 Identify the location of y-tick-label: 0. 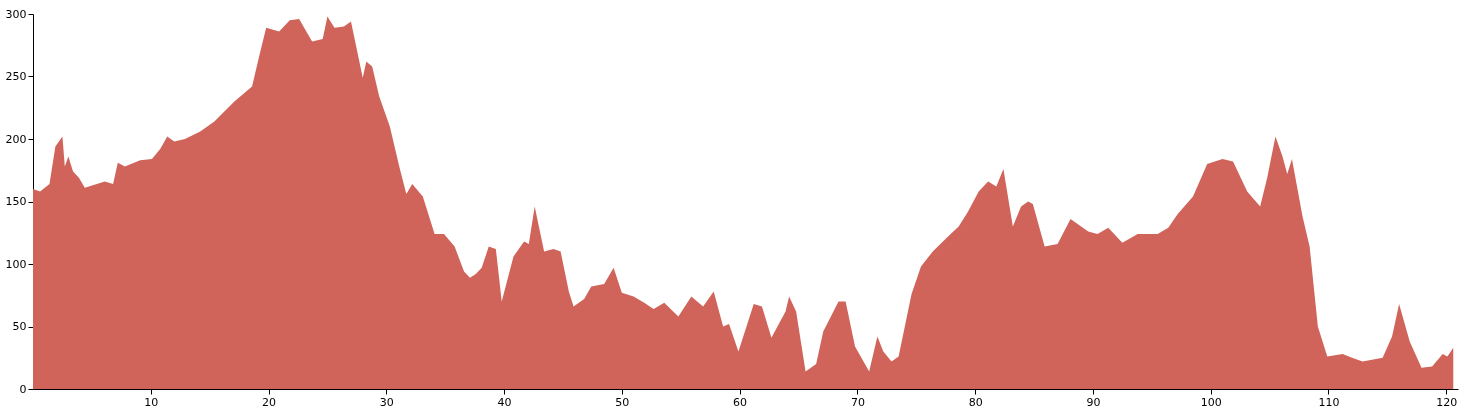
(23, 389).